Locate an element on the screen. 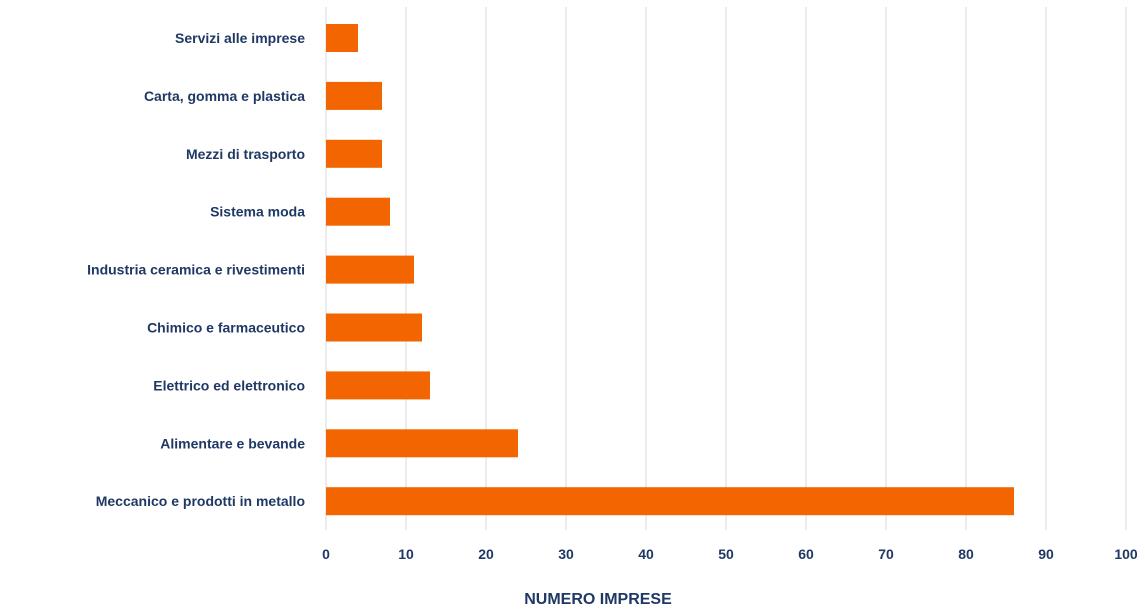 The height and width of the screenshot is (612, 1145). x-tick-label: 10 is located at coordinates (406, 554).